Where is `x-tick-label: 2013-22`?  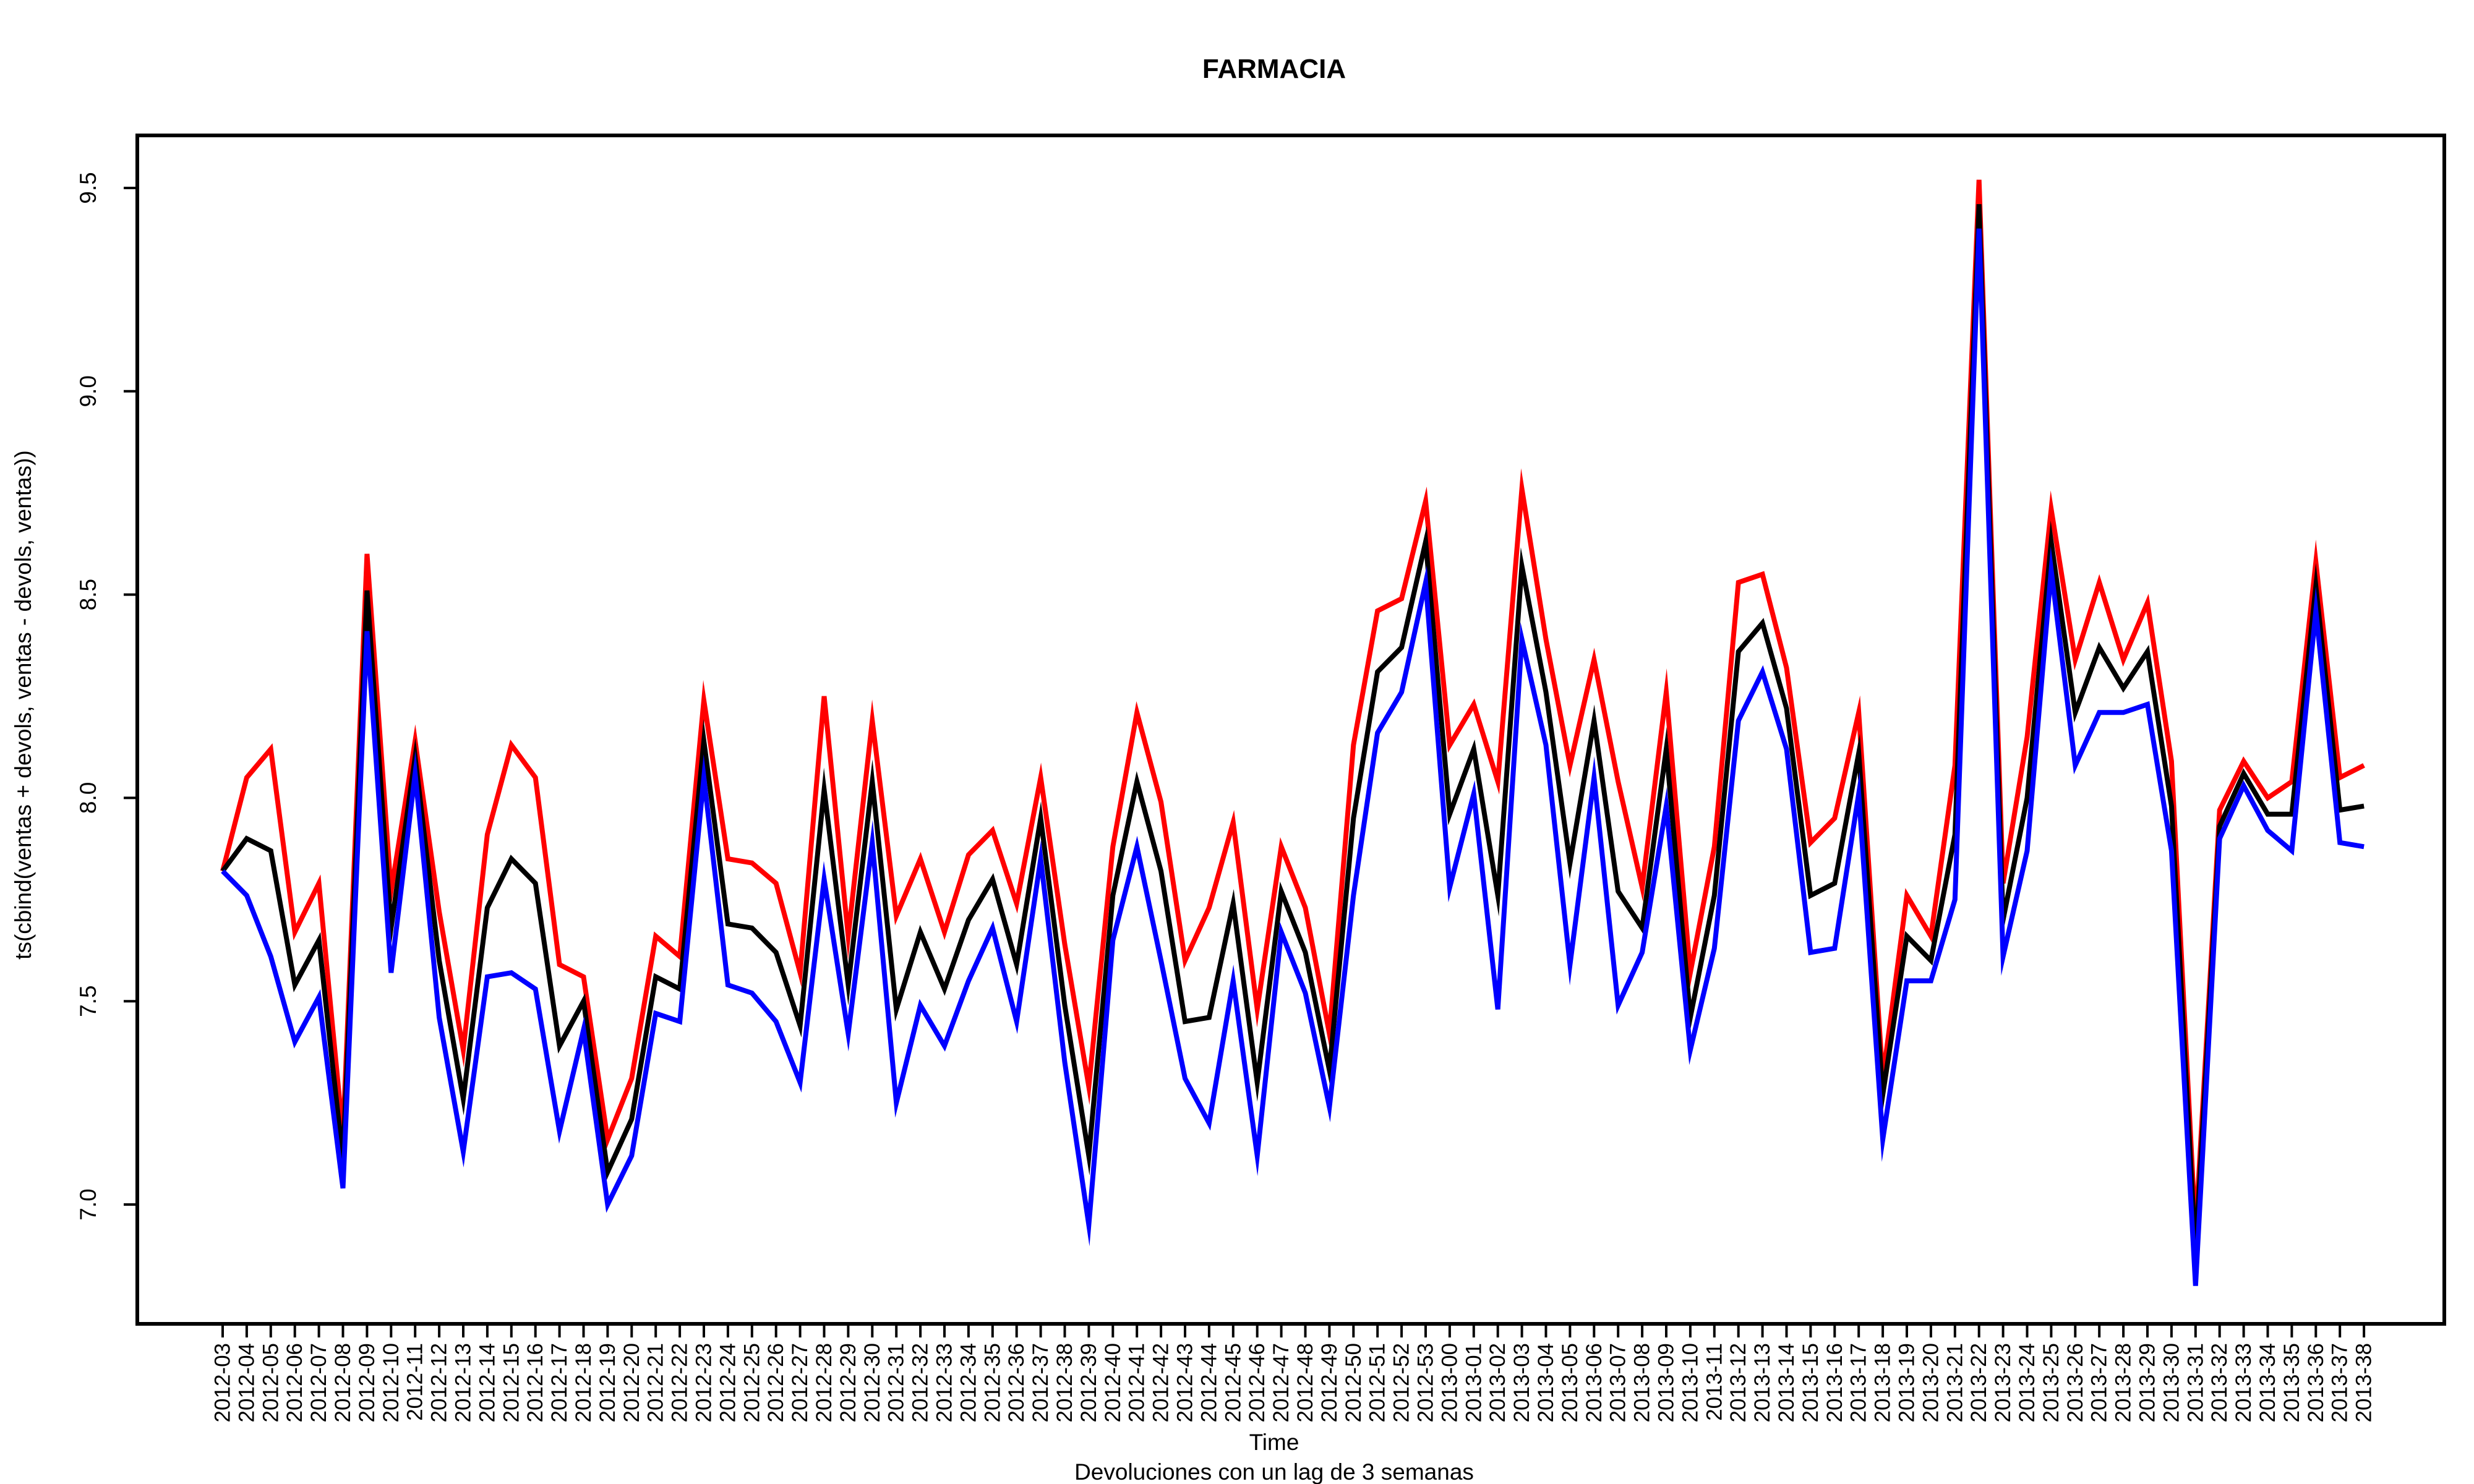
x-tick-label: 2013-22 is located at coordinates (1979, 1382).